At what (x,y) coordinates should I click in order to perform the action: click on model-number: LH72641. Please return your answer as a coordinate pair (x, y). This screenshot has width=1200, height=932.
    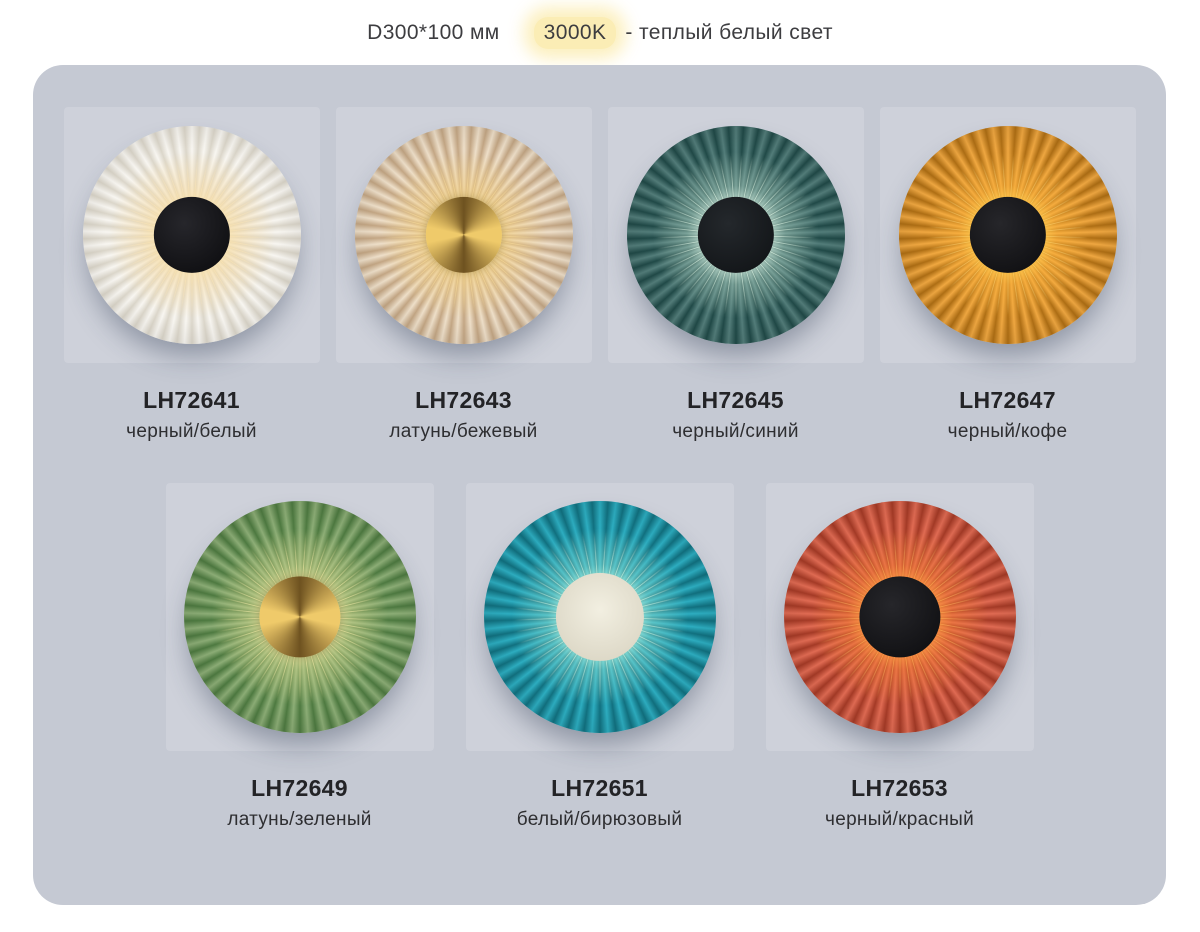
    Looking at the image, I should click on (191, 400).